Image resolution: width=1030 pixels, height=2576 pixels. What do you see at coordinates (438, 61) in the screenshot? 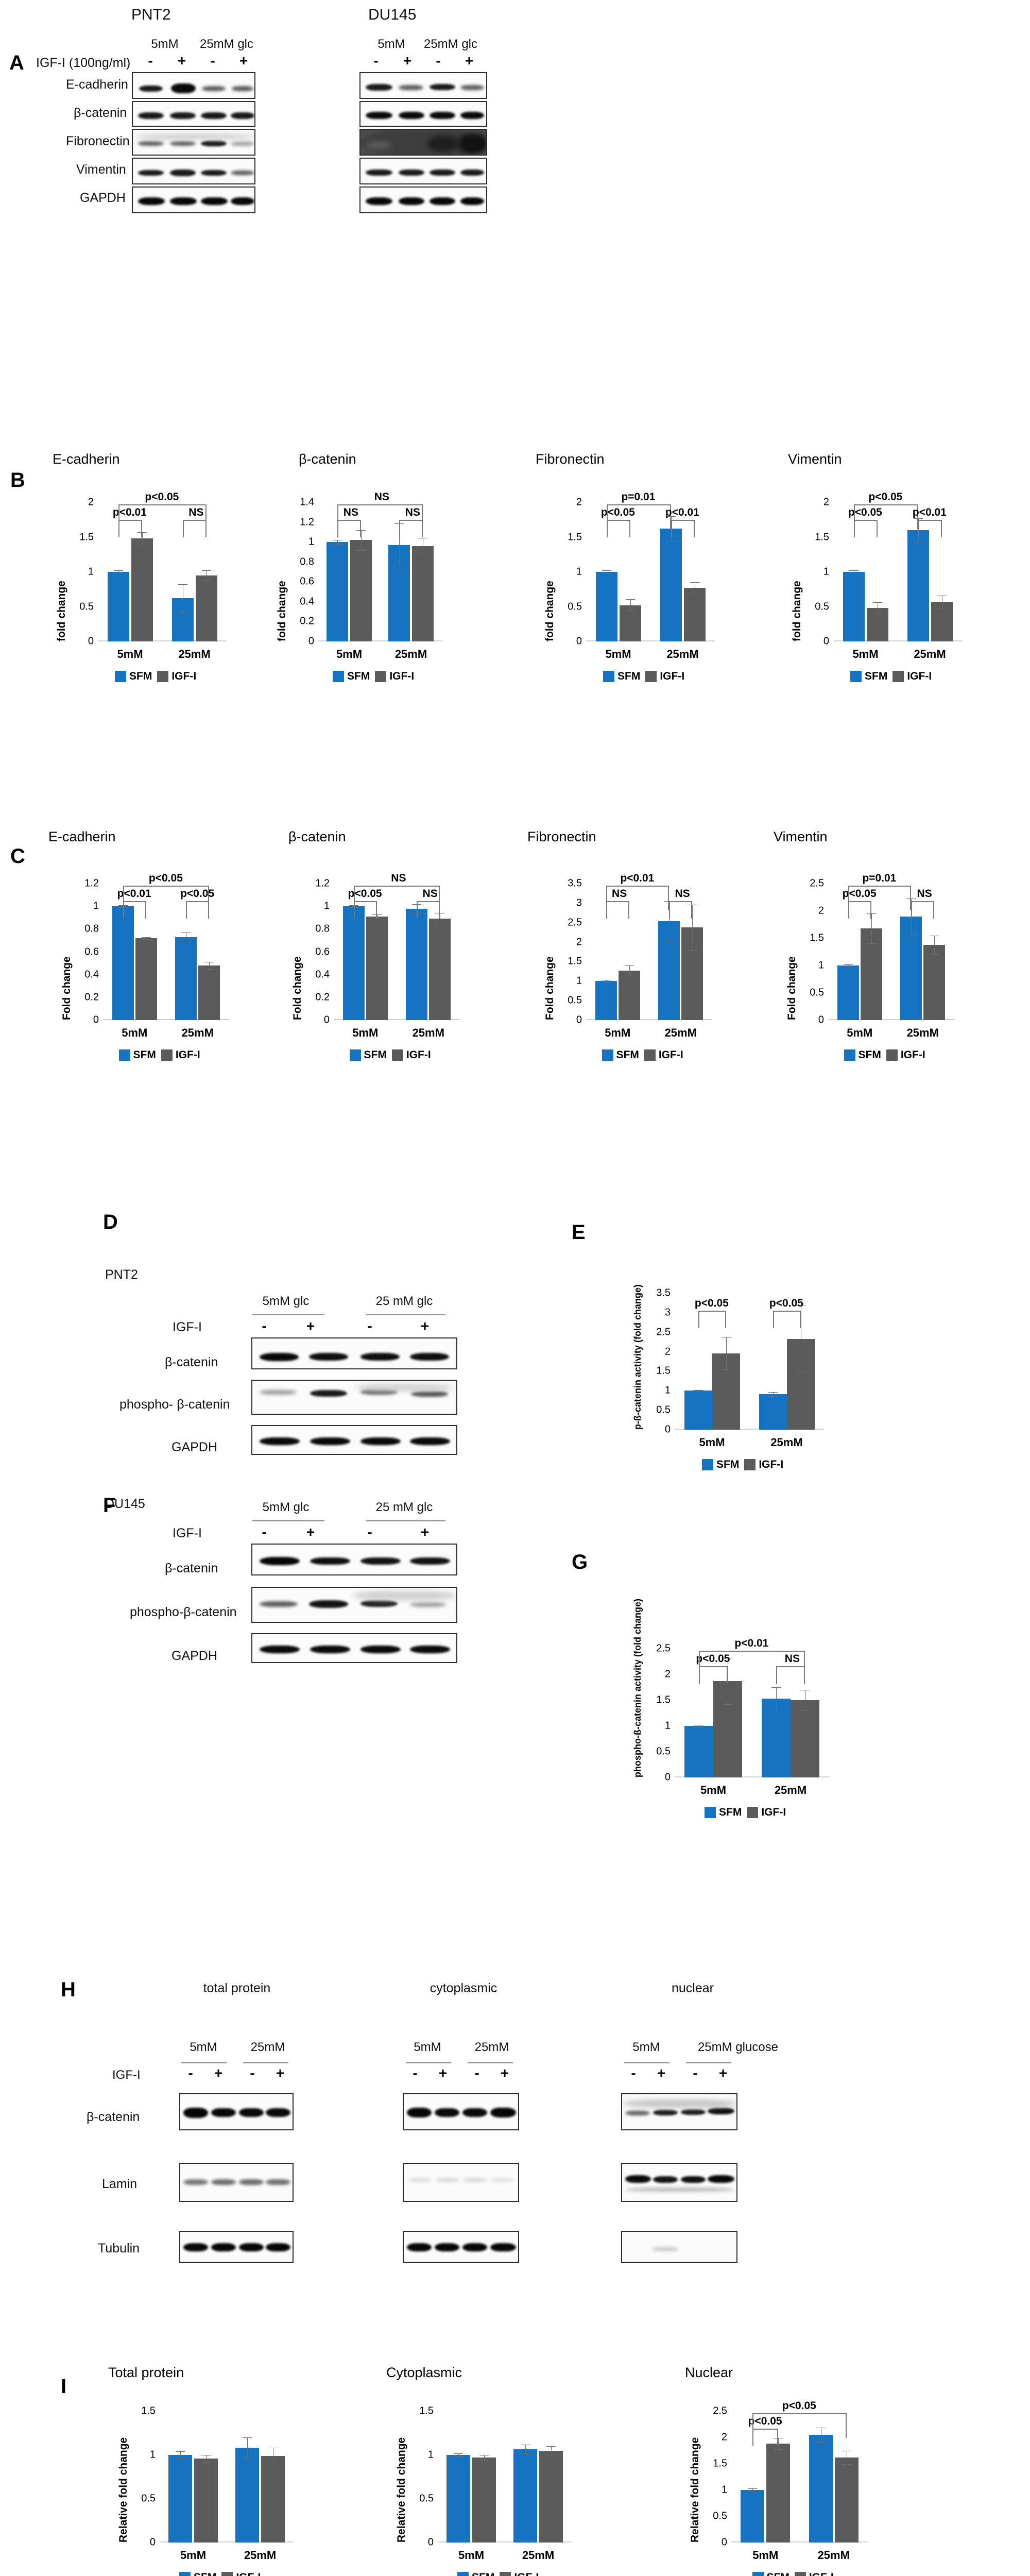
I see `panel-a-lane-sign-6: -` at bounding box center [438, 61].